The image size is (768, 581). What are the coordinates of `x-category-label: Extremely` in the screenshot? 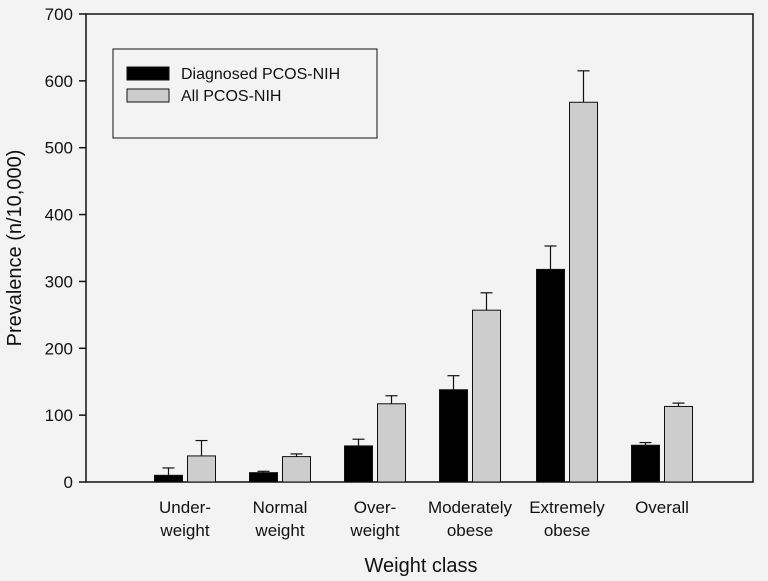 It's located at (567, 507).